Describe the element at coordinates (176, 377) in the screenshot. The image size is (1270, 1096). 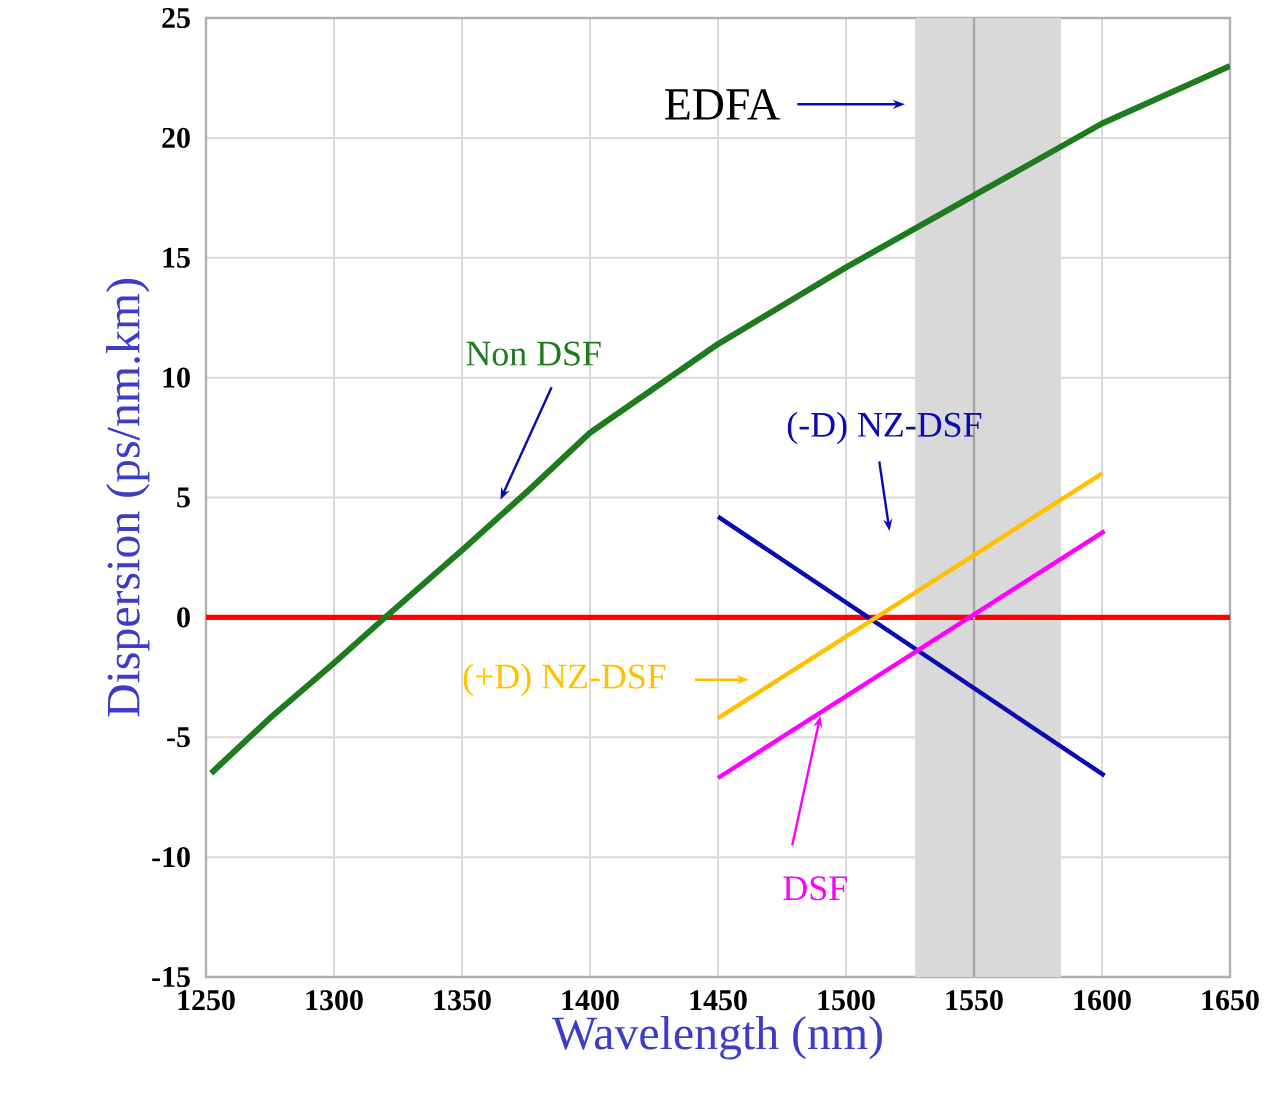
I see `y-tick-label: 10` at that location.